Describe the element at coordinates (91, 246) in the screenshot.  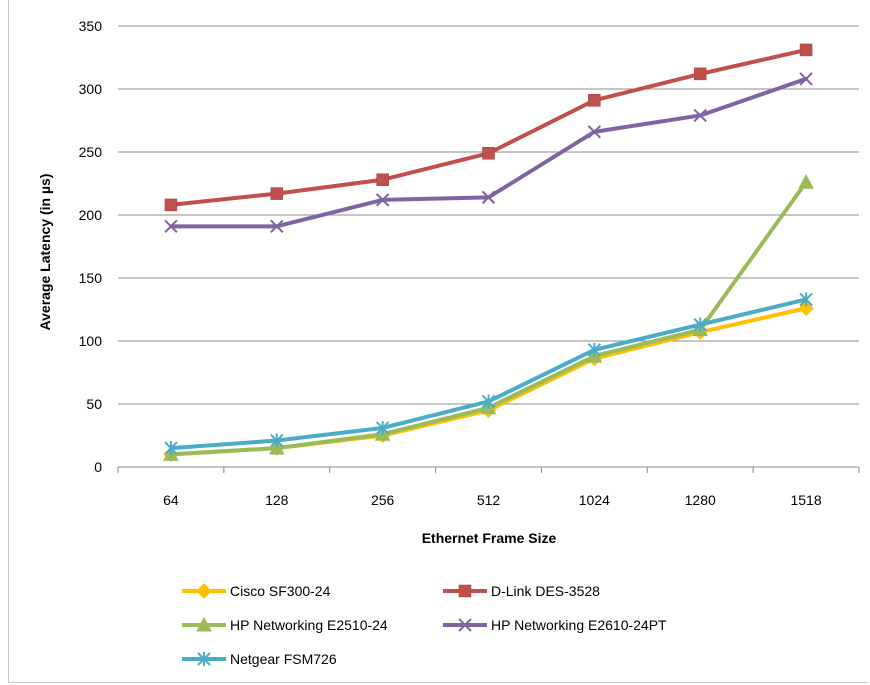
I see `y-tick-labels: 0 50 100 150 200 250 300 350` at that location.